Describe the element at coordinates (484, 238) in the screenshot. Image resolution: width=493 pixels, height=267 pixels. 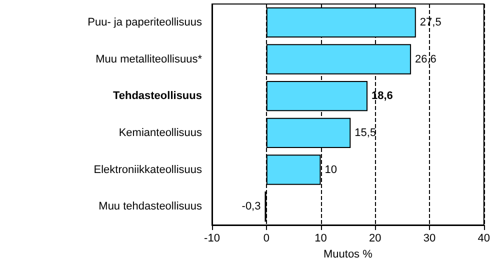
I see `x-tick-label: 40` at that location.